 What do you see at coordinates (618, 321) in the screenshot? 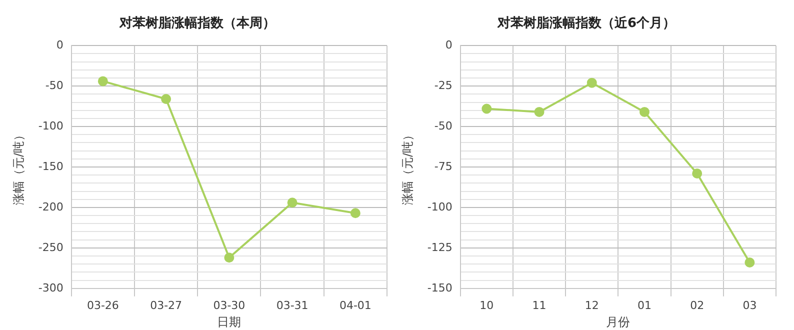
I see `x-axis-title: 月份` at bounding box center [618, 321].